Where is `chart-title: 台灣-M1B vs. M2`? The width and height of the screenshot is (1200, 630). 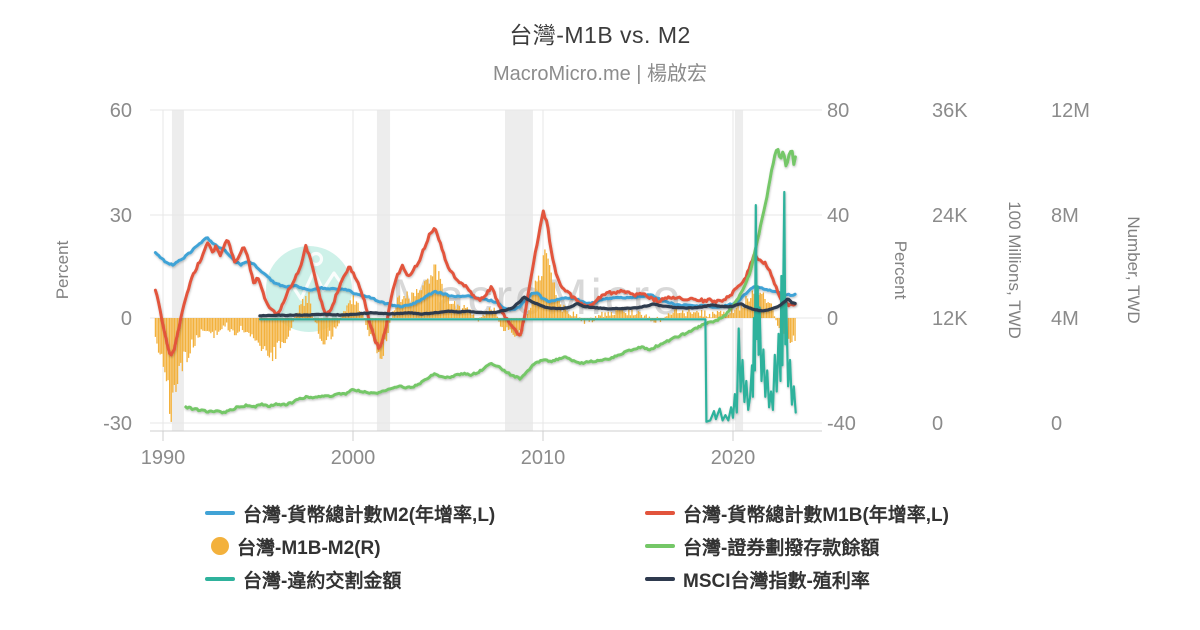
chart-title: 台灣-M1B vs. M2 is located at coordinates (600, 35).